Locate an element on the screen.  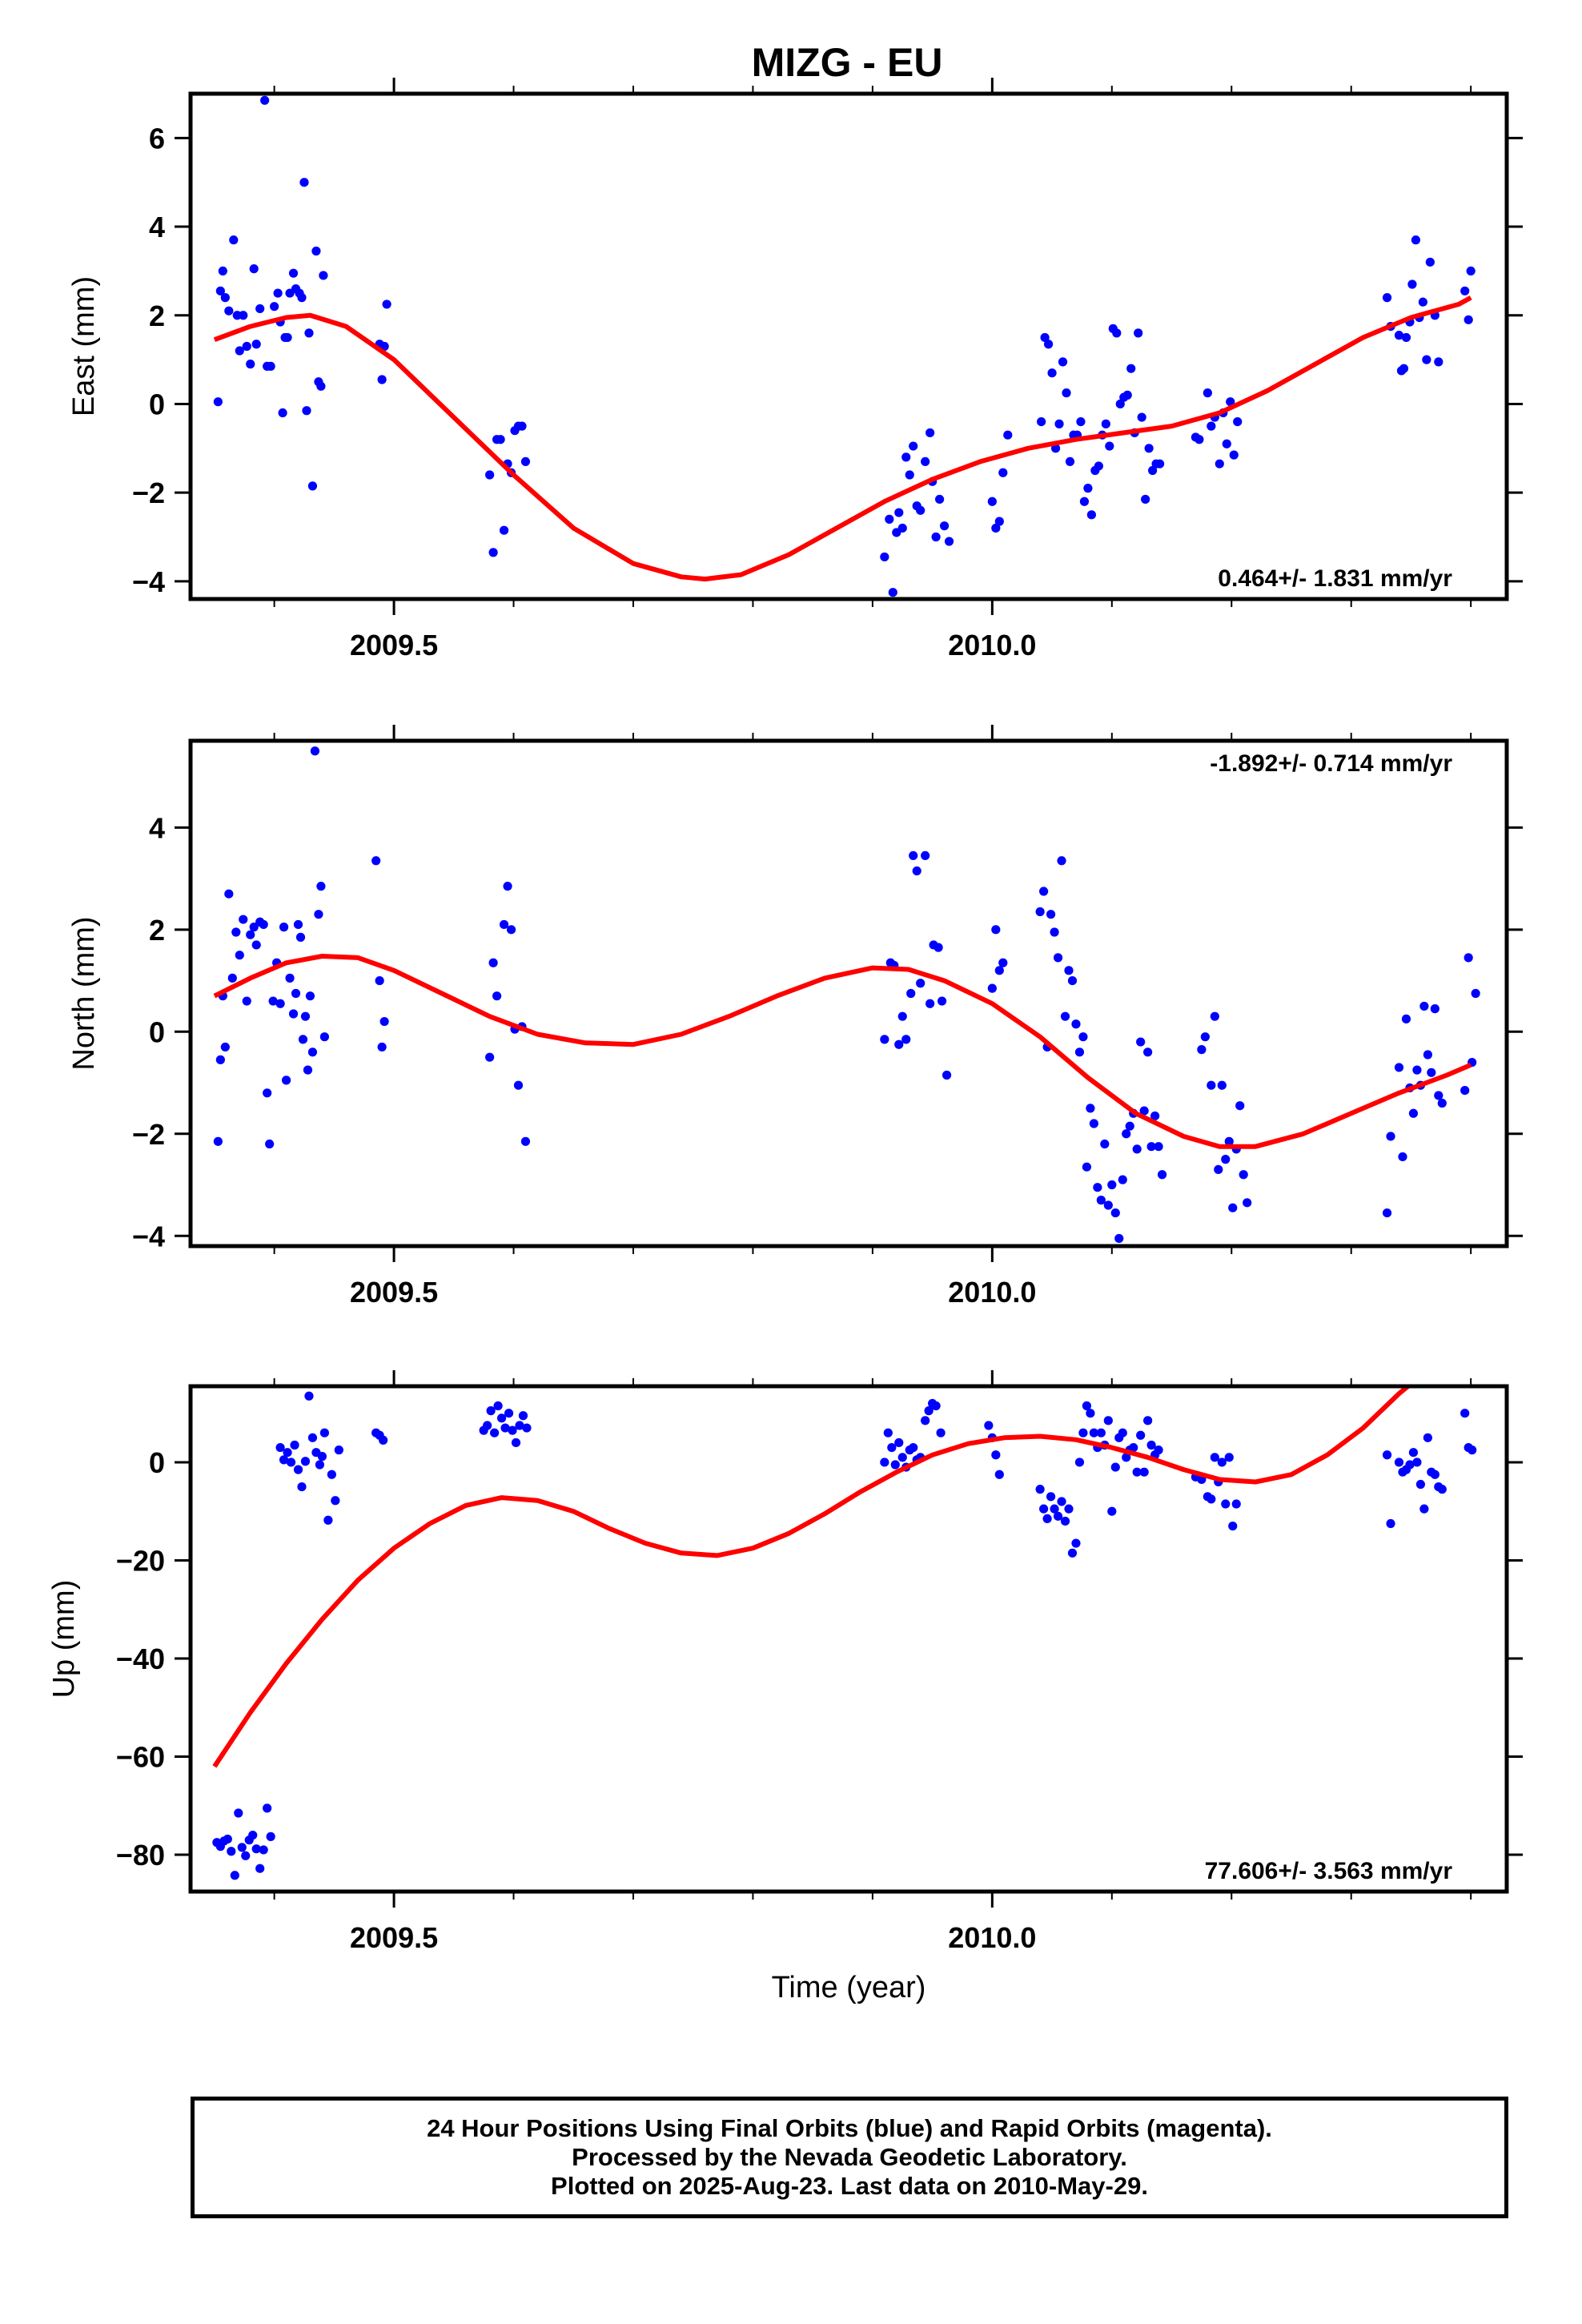
y-axis-label: East (mm) is located at coordinates (84, 346).